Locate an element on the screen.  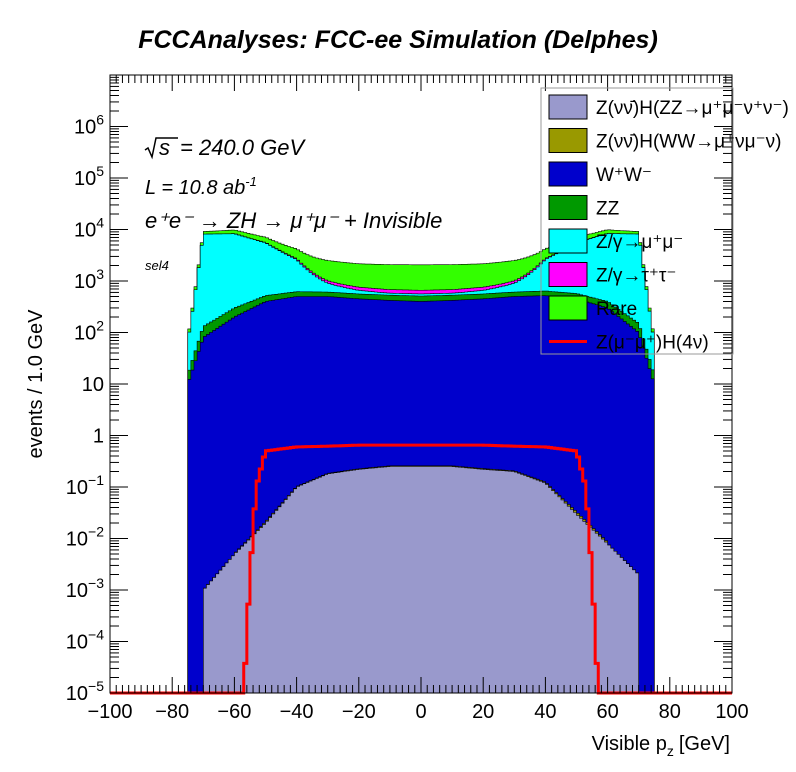
legend-label: Z(νν̄)H(ZZ→μ⁺μ⁻ν⁺ν⁻) is located at coordinates (692, 108).